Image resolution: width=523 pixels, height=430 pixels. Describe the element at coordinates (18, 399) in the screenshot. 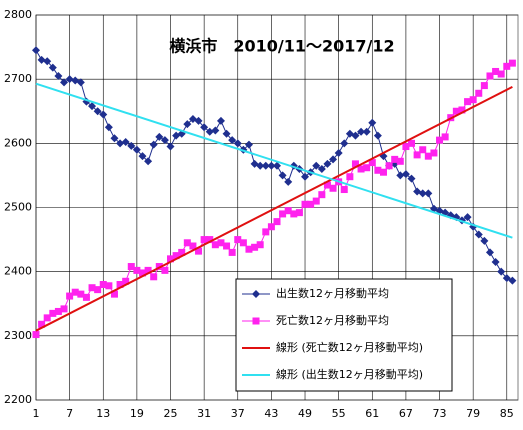

I see `y-tick-label: 2200` at that location.